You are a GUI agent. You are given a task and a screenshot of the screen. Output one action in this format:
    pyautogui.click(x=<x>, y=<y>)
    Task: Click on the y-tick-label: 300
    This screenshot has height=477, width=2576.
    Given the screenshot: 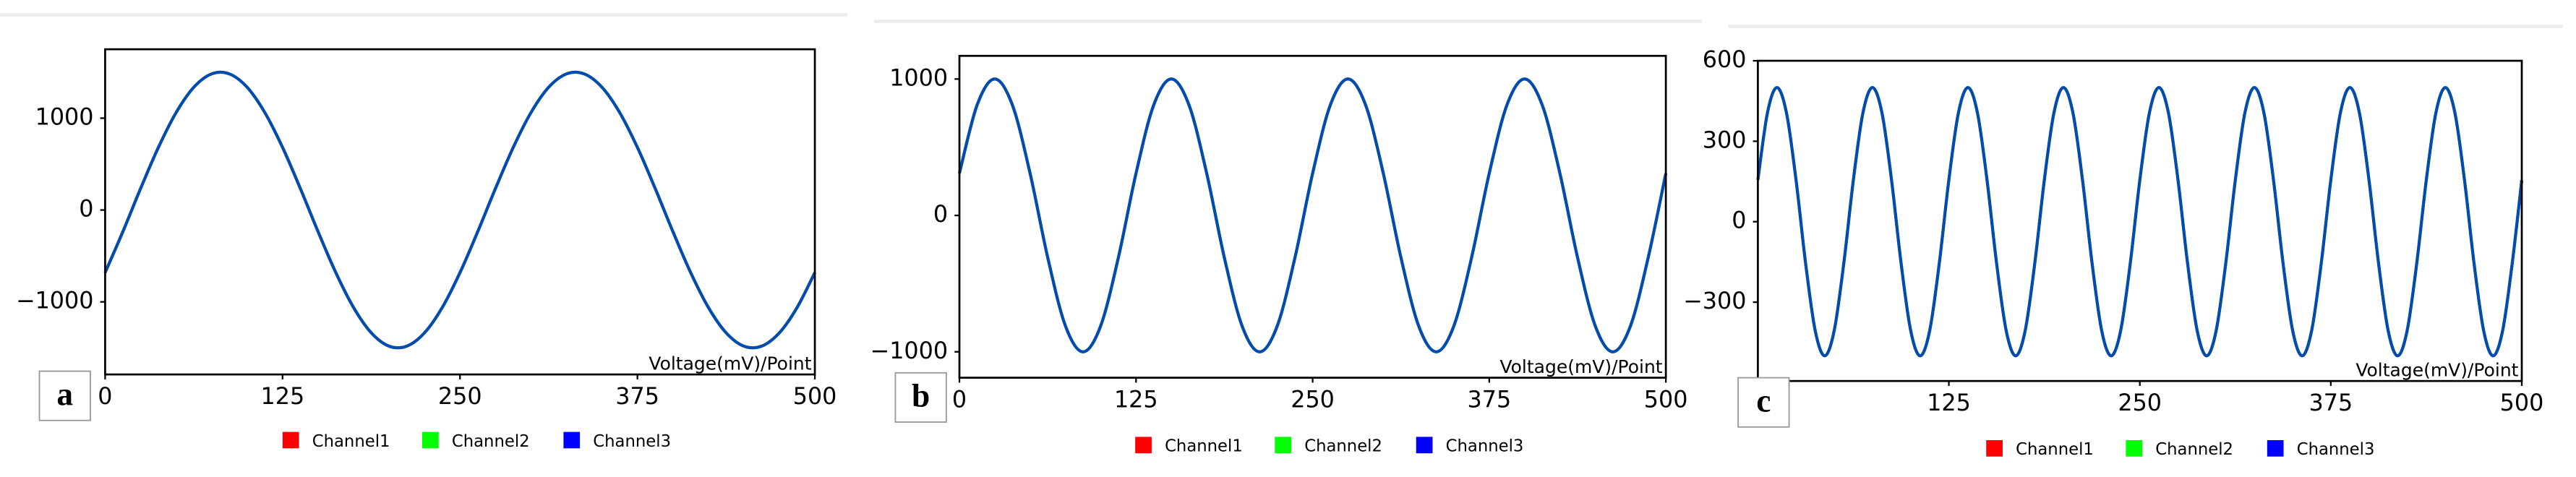 What is the action you would take?
    pyautogui.click(x=1725, y=139)
    